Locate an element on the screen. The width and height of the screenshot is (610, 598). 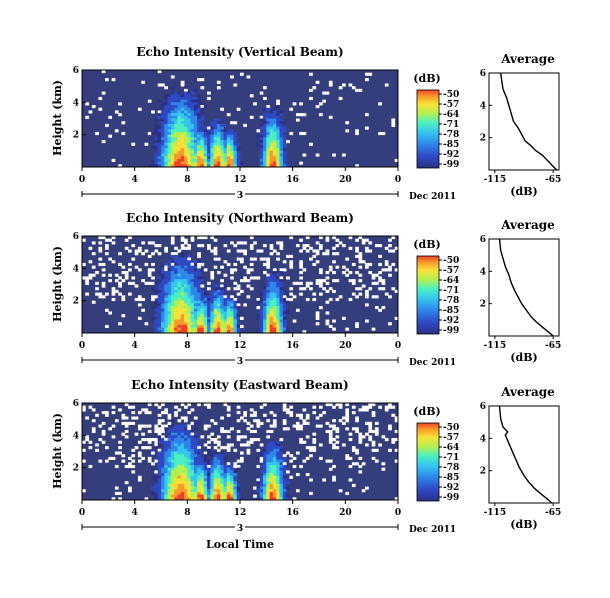
average-x-tick-label: -115 is located at coordinates (495, 346).